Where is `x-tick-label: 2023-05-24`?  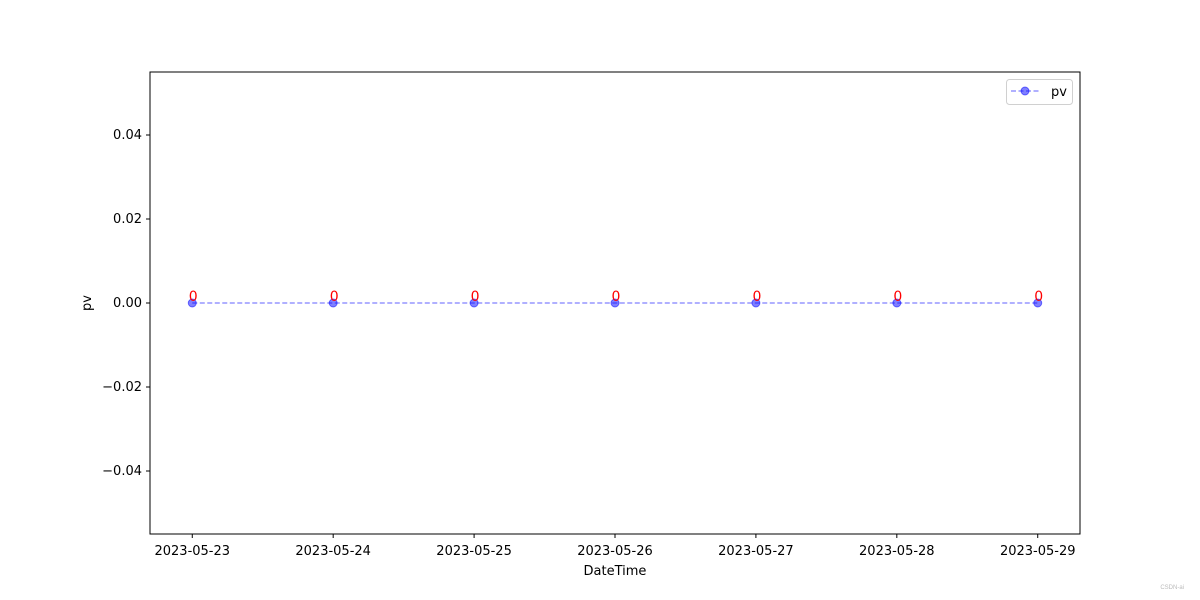 x-tick-label: 2023-05-24 is located at coordinates (333, 551).